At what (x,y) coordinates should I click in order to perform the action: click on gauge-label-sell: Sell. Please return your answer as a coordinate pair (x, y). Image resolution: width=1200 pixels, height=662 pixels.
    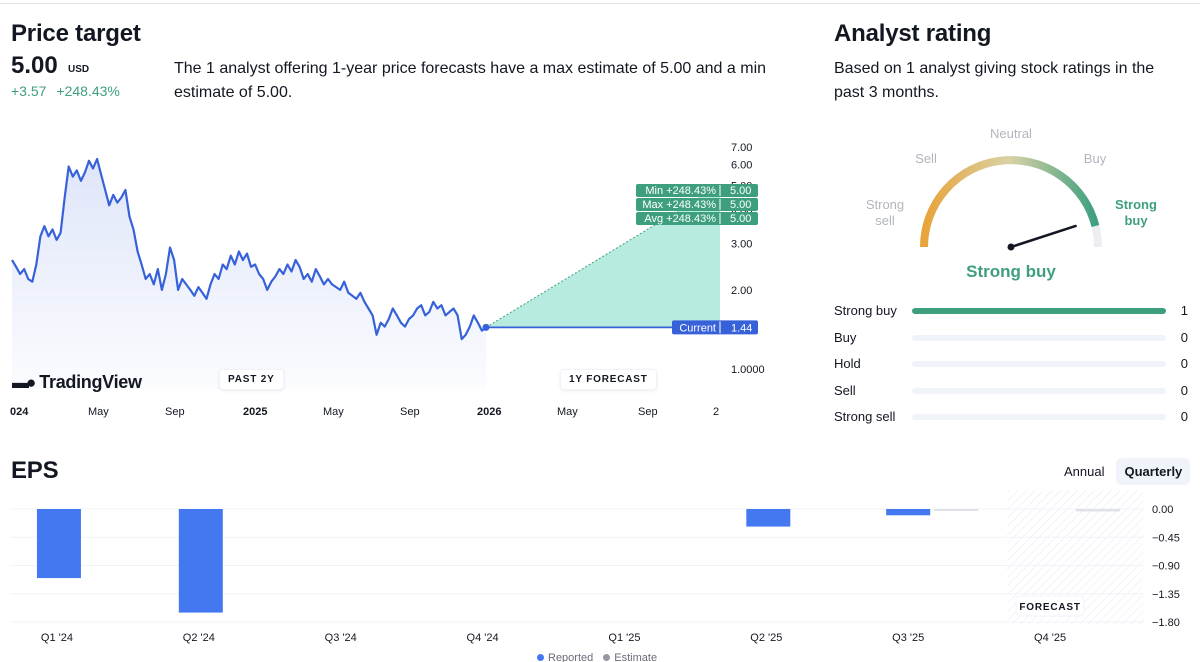
    Looking at the image, I should click on (926, 158).